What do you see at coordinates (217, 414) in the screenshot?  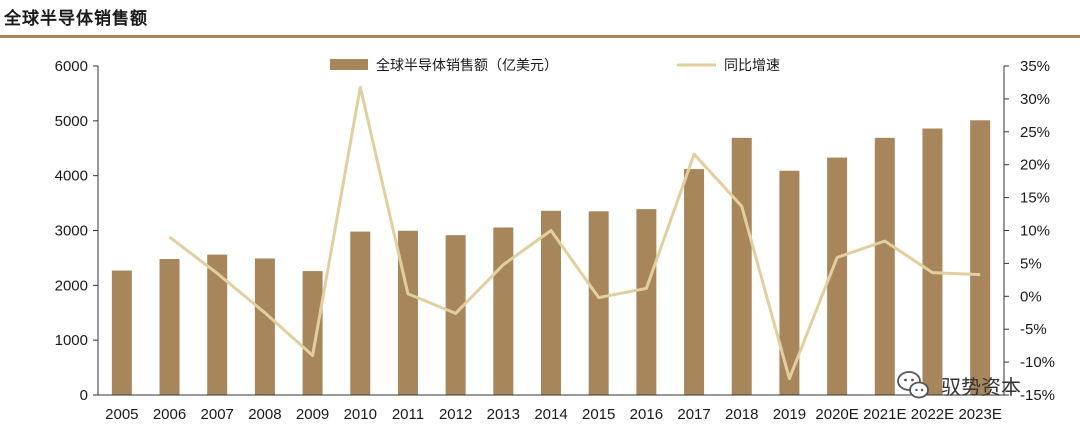 I see `x-tick-label: 2007` at bounding box center [217, 414].